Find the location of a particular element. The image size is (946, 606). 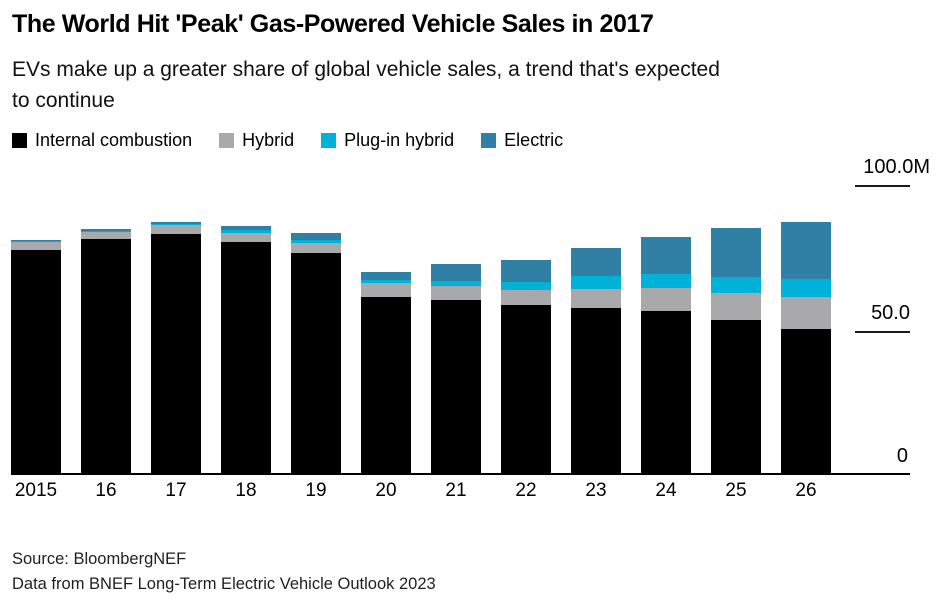

x-tick-label-26: 26 is located at coordinates (806, 490).